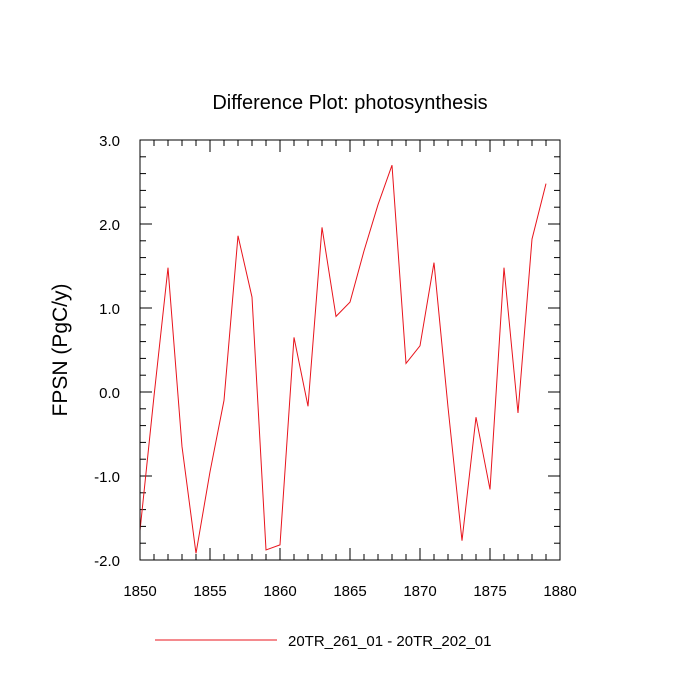  Describe the element at coordinates (279, 591) in the screenshot. I see `x-tick-label: 1860` at that location.